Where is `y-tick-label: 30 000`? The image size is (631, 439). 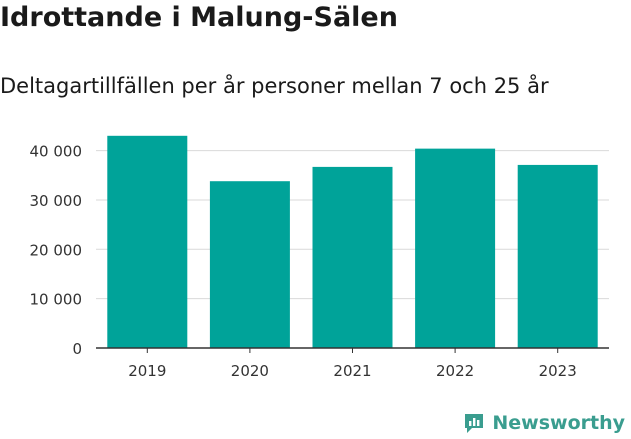
y-tick-label: 30 000 is located at coordinates (56, 201).